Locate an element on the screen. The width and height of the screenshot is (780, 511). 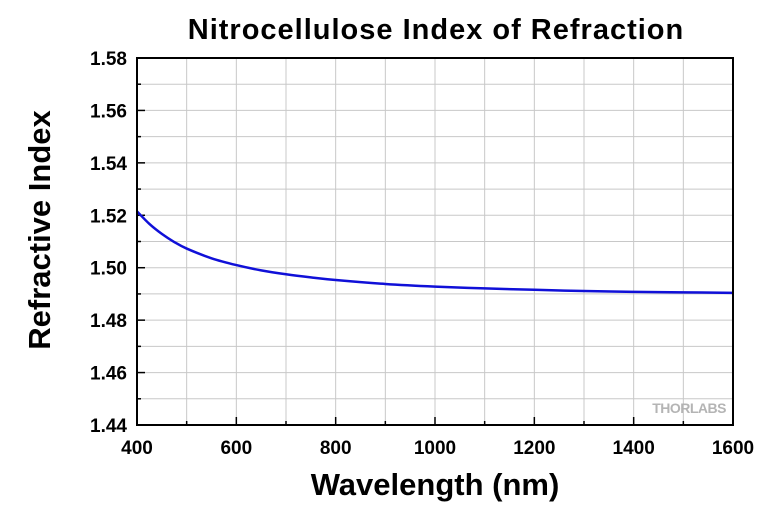
y-tick-label: 1.48 is located at coordinates (108, 321).